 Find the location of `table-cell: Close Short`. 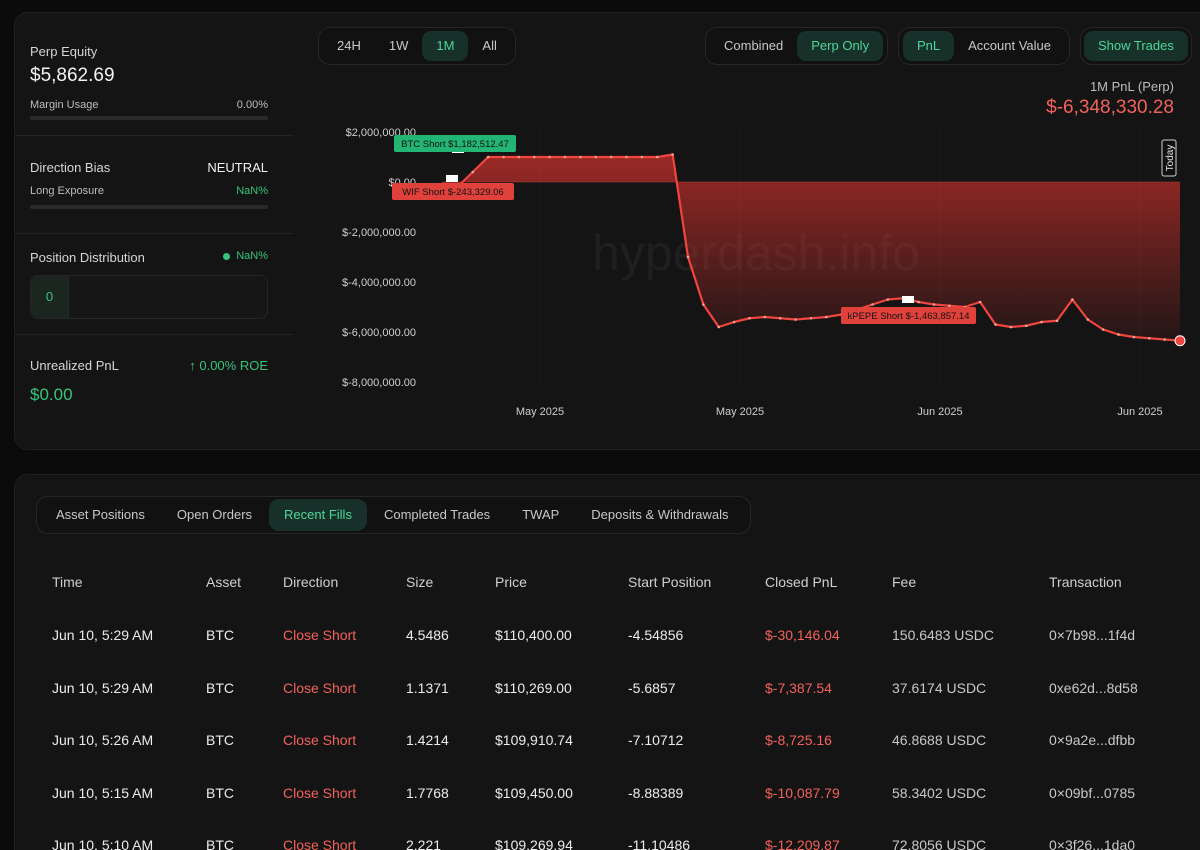

table-cell: Close Short is located at coordinates (320, 792).